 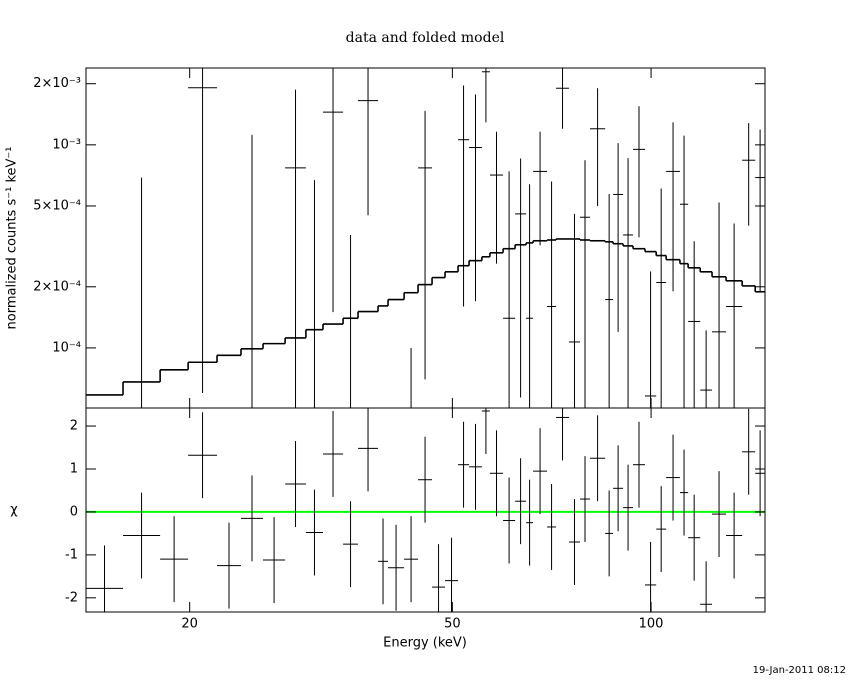 What do you see at coordinates (425, 38) in the screenshot?
I see `chart-title: data and folded model` at bounding box center [425, 38].